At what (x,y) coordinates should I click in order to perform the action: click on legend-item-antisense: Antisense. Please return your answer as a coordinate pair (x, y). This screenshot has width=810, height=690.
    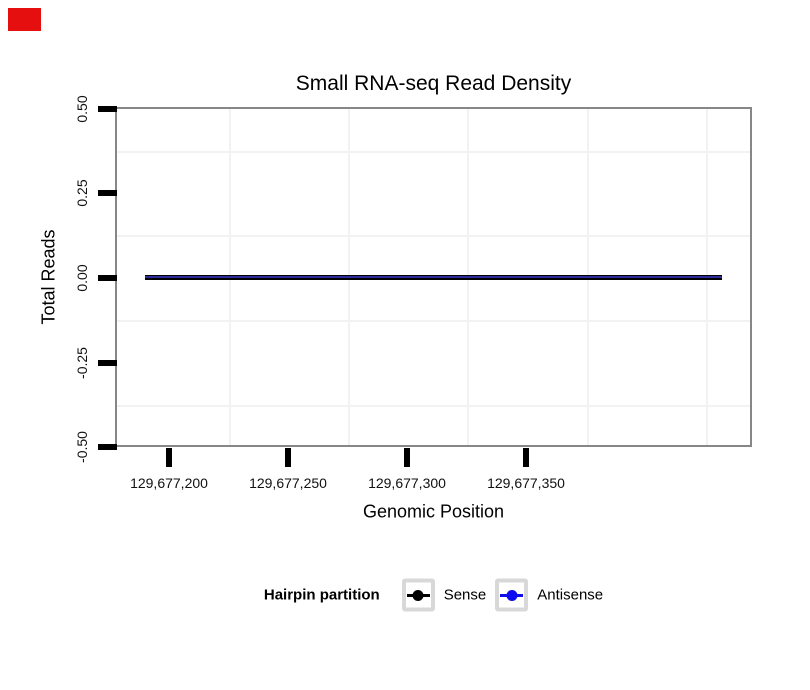
    Looking at the image, I should click on (549, 595).